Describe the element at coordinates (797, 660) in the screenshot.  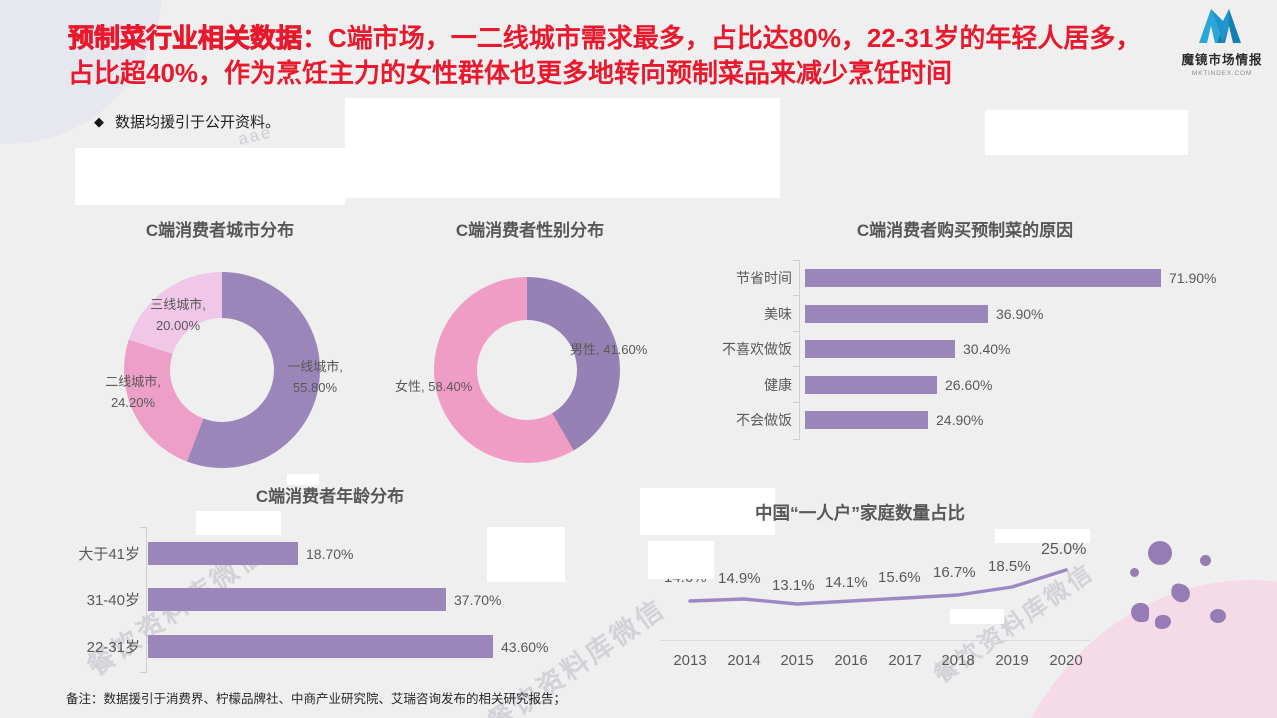
I see `x-axis-year: 2015` at that location.